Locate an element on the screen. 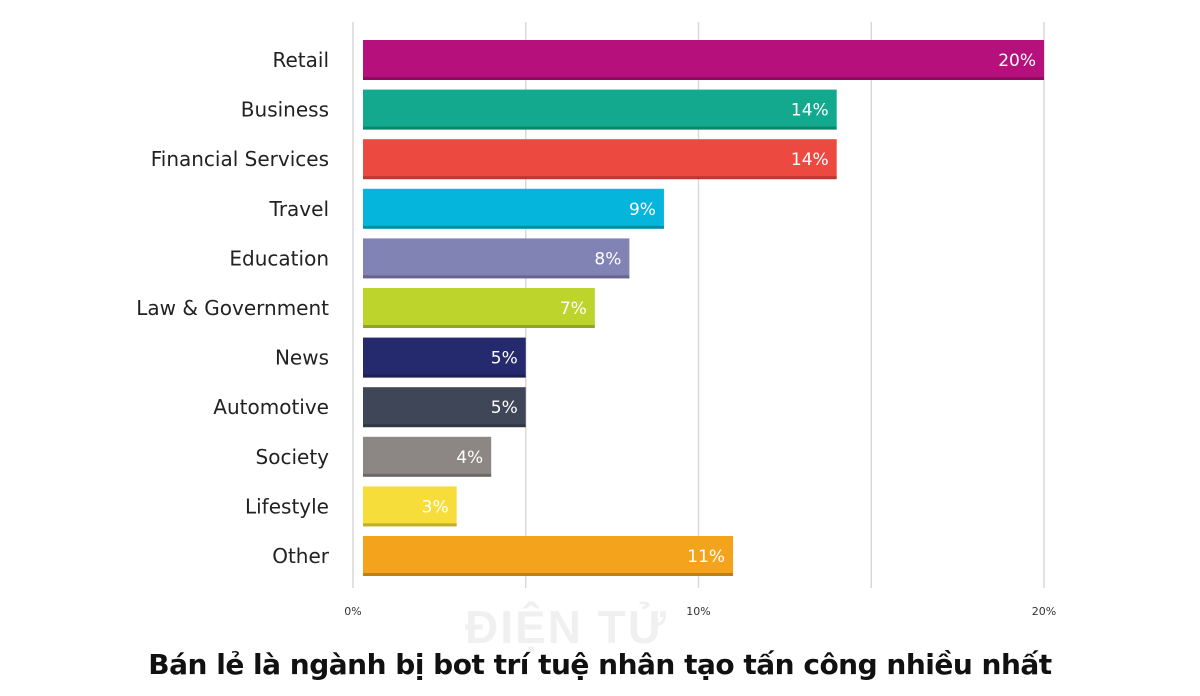  bar-group: Other 11% is located at coordinates (503, 556).